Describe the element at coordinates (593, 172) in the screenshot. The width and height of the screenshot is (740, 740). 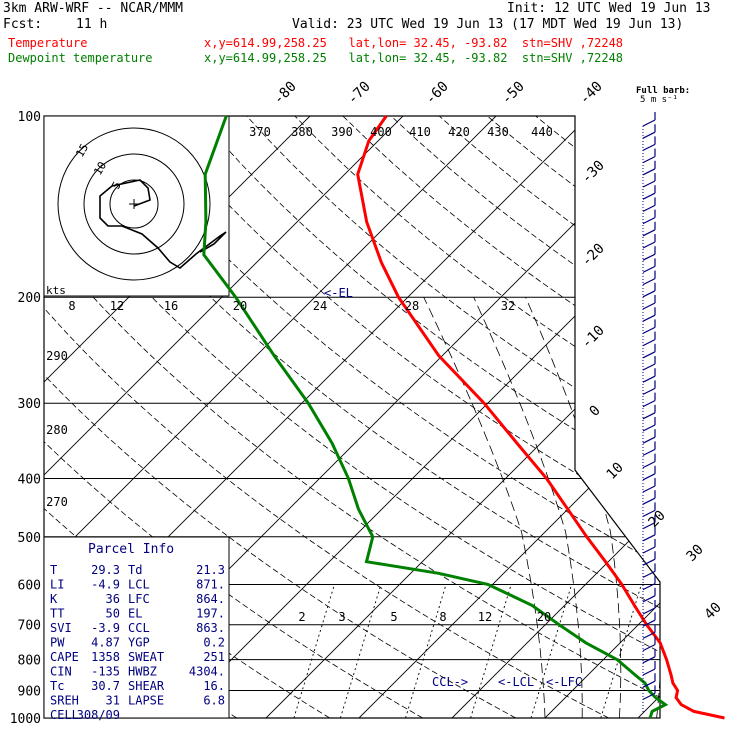
I see `isotherm-label: -30` at that location.